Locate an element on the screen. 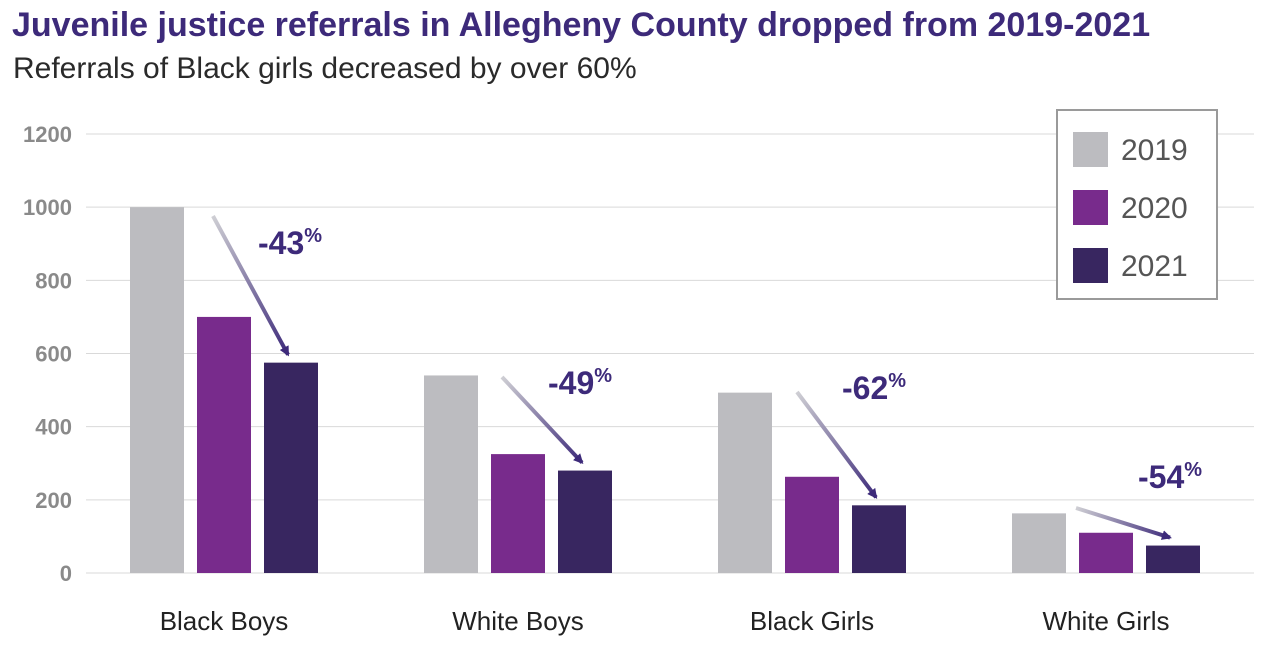  y-tick-label-400: 400 is located at coordinates (53, 427).